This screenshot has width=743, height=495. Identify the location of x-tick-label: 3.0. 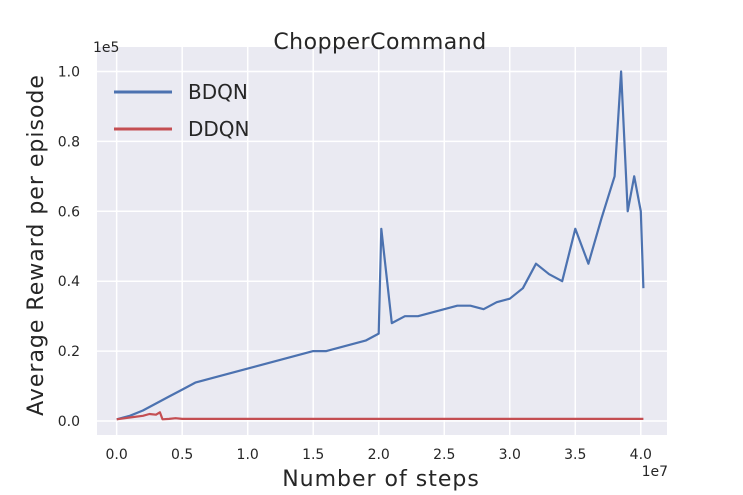
(510, 455).